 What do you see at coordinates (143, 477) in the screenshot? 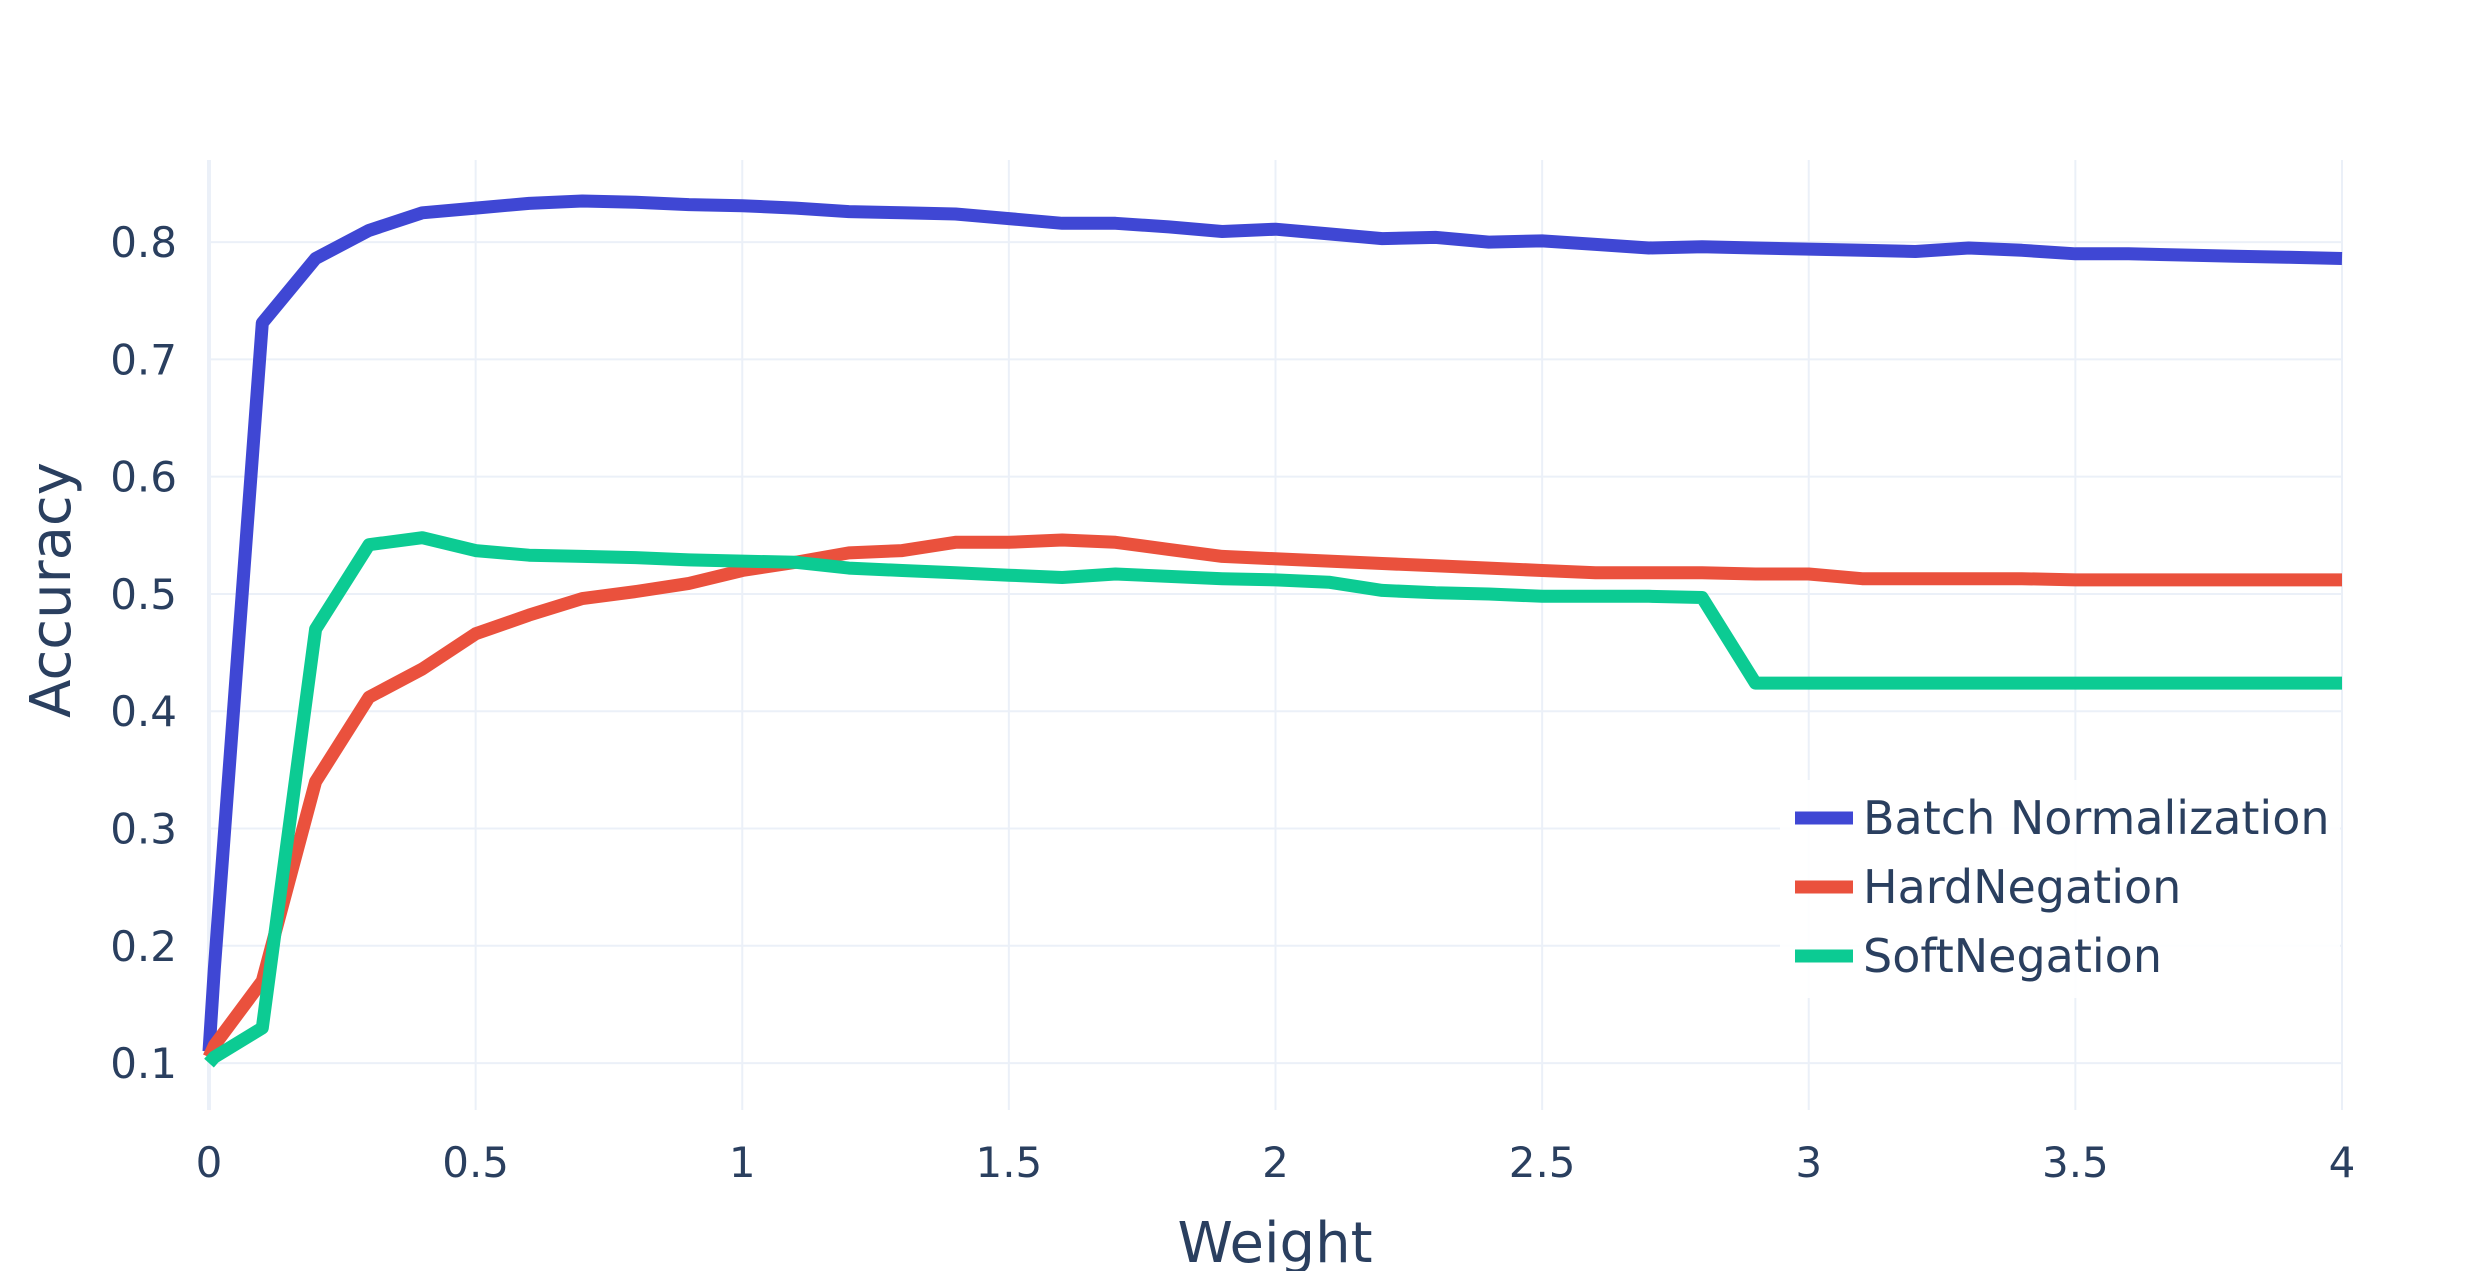
I see `y-tick-label: 0.6` at bounding box center [143, 477].